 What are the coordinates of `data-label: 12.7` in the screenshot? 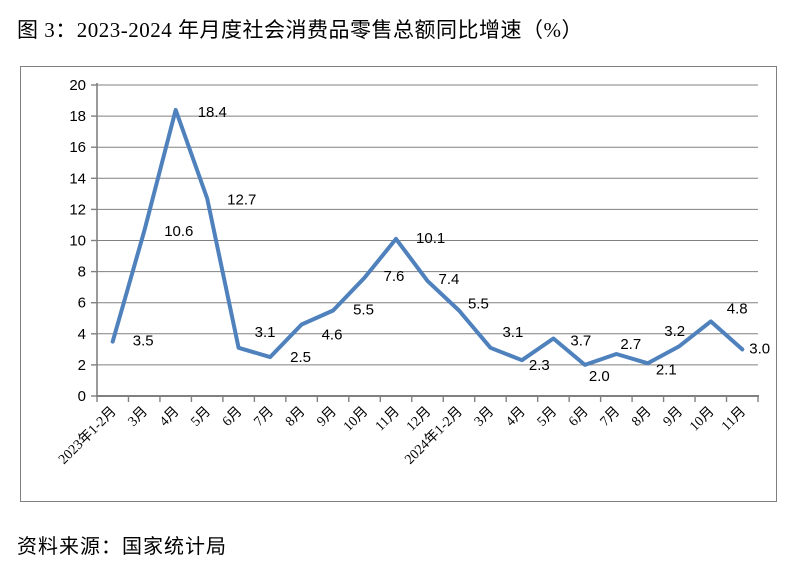 It's located at (241, 200).